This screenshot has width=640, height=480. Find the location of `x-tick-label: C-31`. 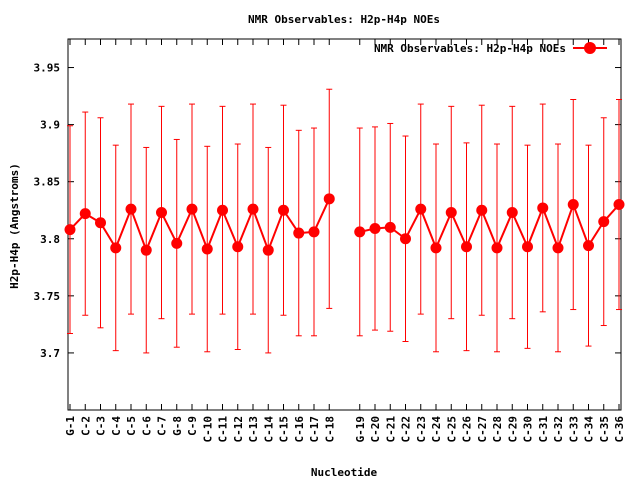

x-tick-label: C-31 is located at coordinates (543, 429).